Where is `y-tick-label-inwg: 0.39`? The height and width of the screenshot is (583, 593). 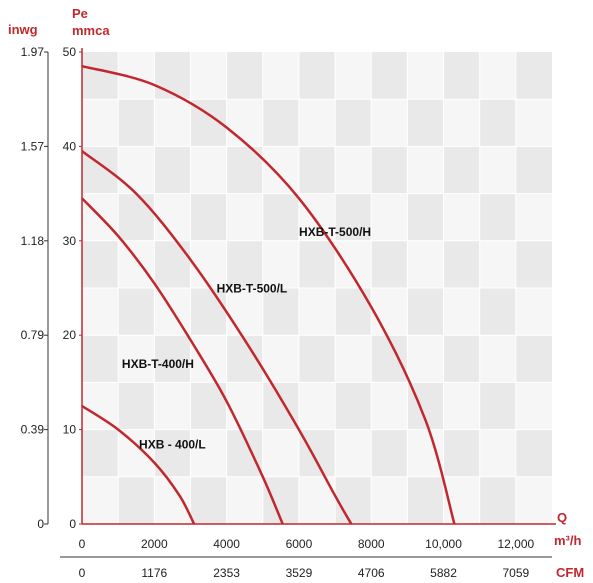
y-tick-label-inwg: 0.39 is located at coordinates (33, 430).